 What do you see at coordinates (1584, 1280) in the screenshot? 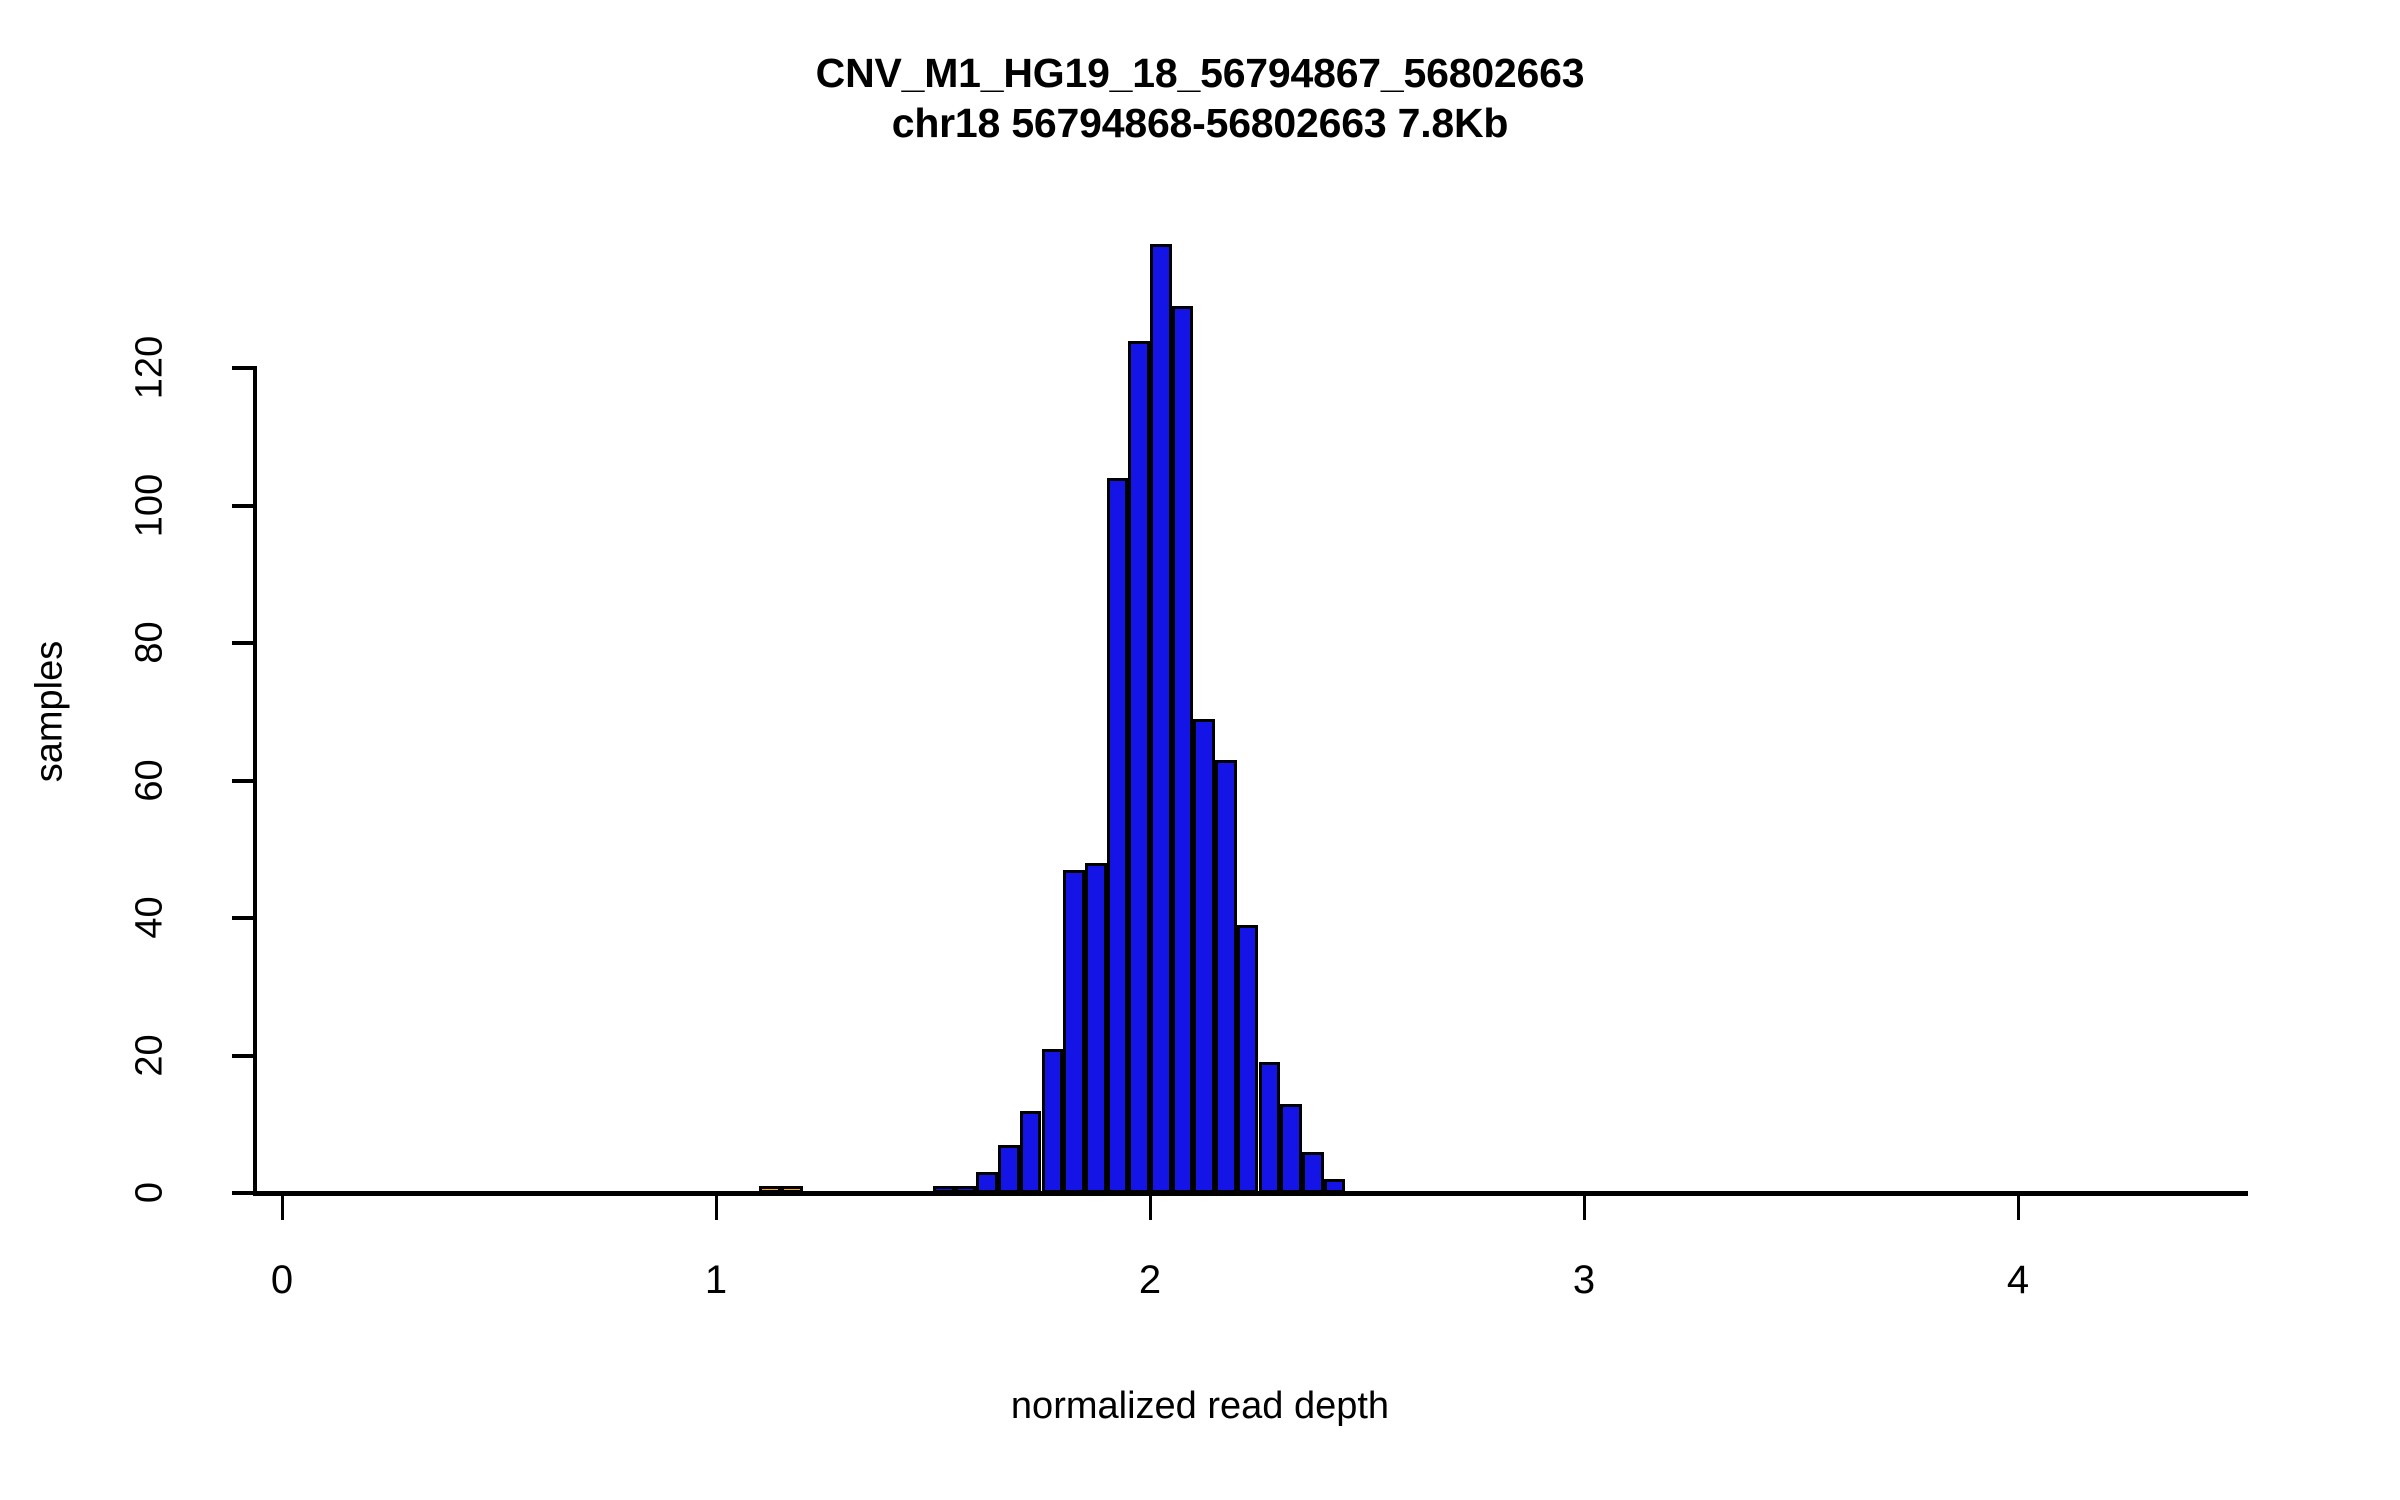
I see `x-tick-label: 3` at bounding box center [1584, 1280].